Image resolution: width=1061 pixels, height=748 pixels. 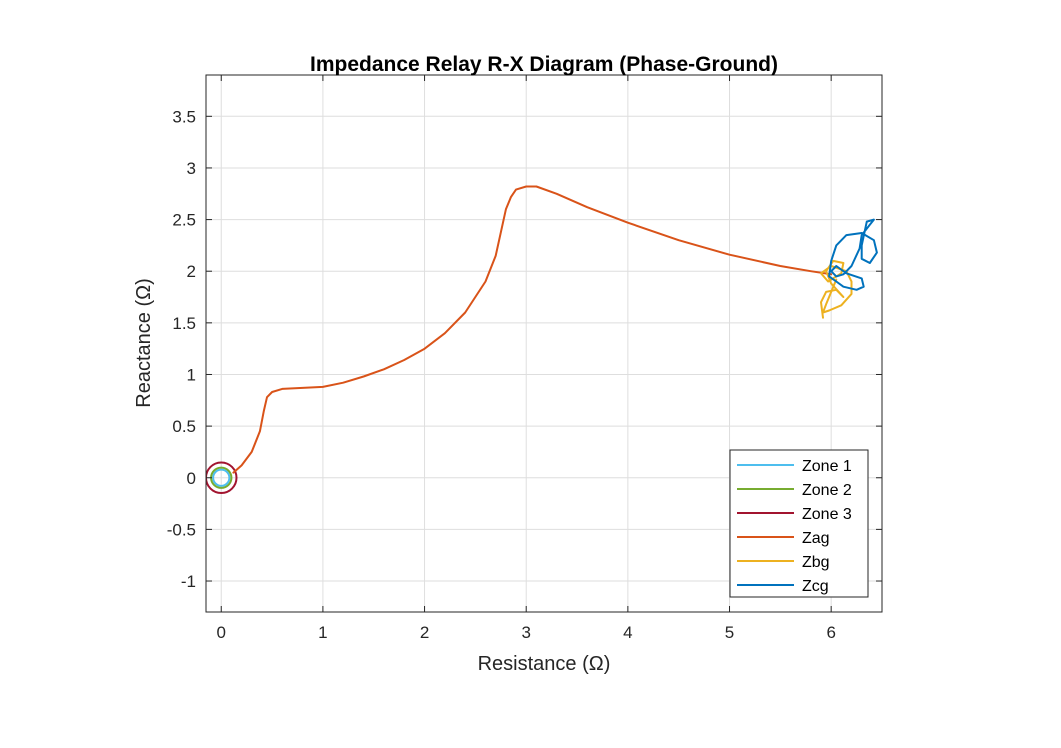 I want to click on x-tick-label: 3, so click(x=525, y=632).